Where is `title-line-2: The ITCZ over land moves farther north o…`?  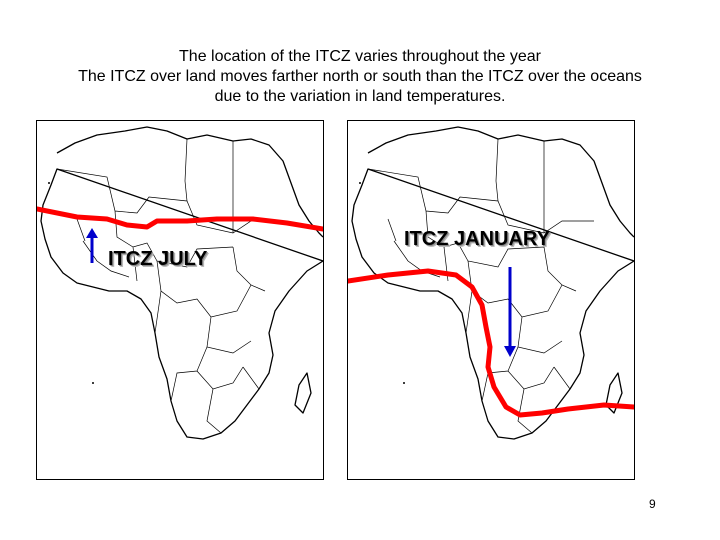
title-line-2: The ITCZ over land moves farther north o… is located at coordinates (360, 76).